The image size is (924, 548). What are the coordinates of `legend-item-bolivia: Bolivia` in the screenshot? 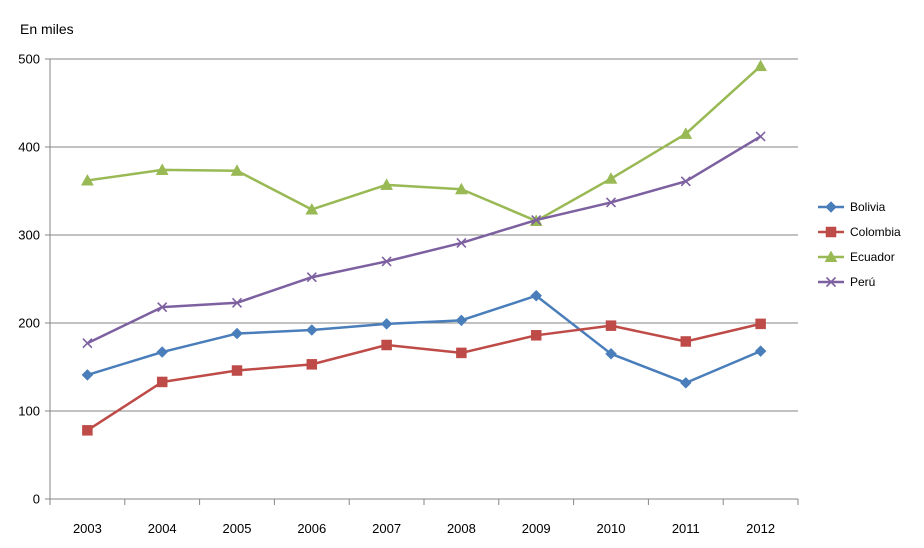 It's located at (852, 207).